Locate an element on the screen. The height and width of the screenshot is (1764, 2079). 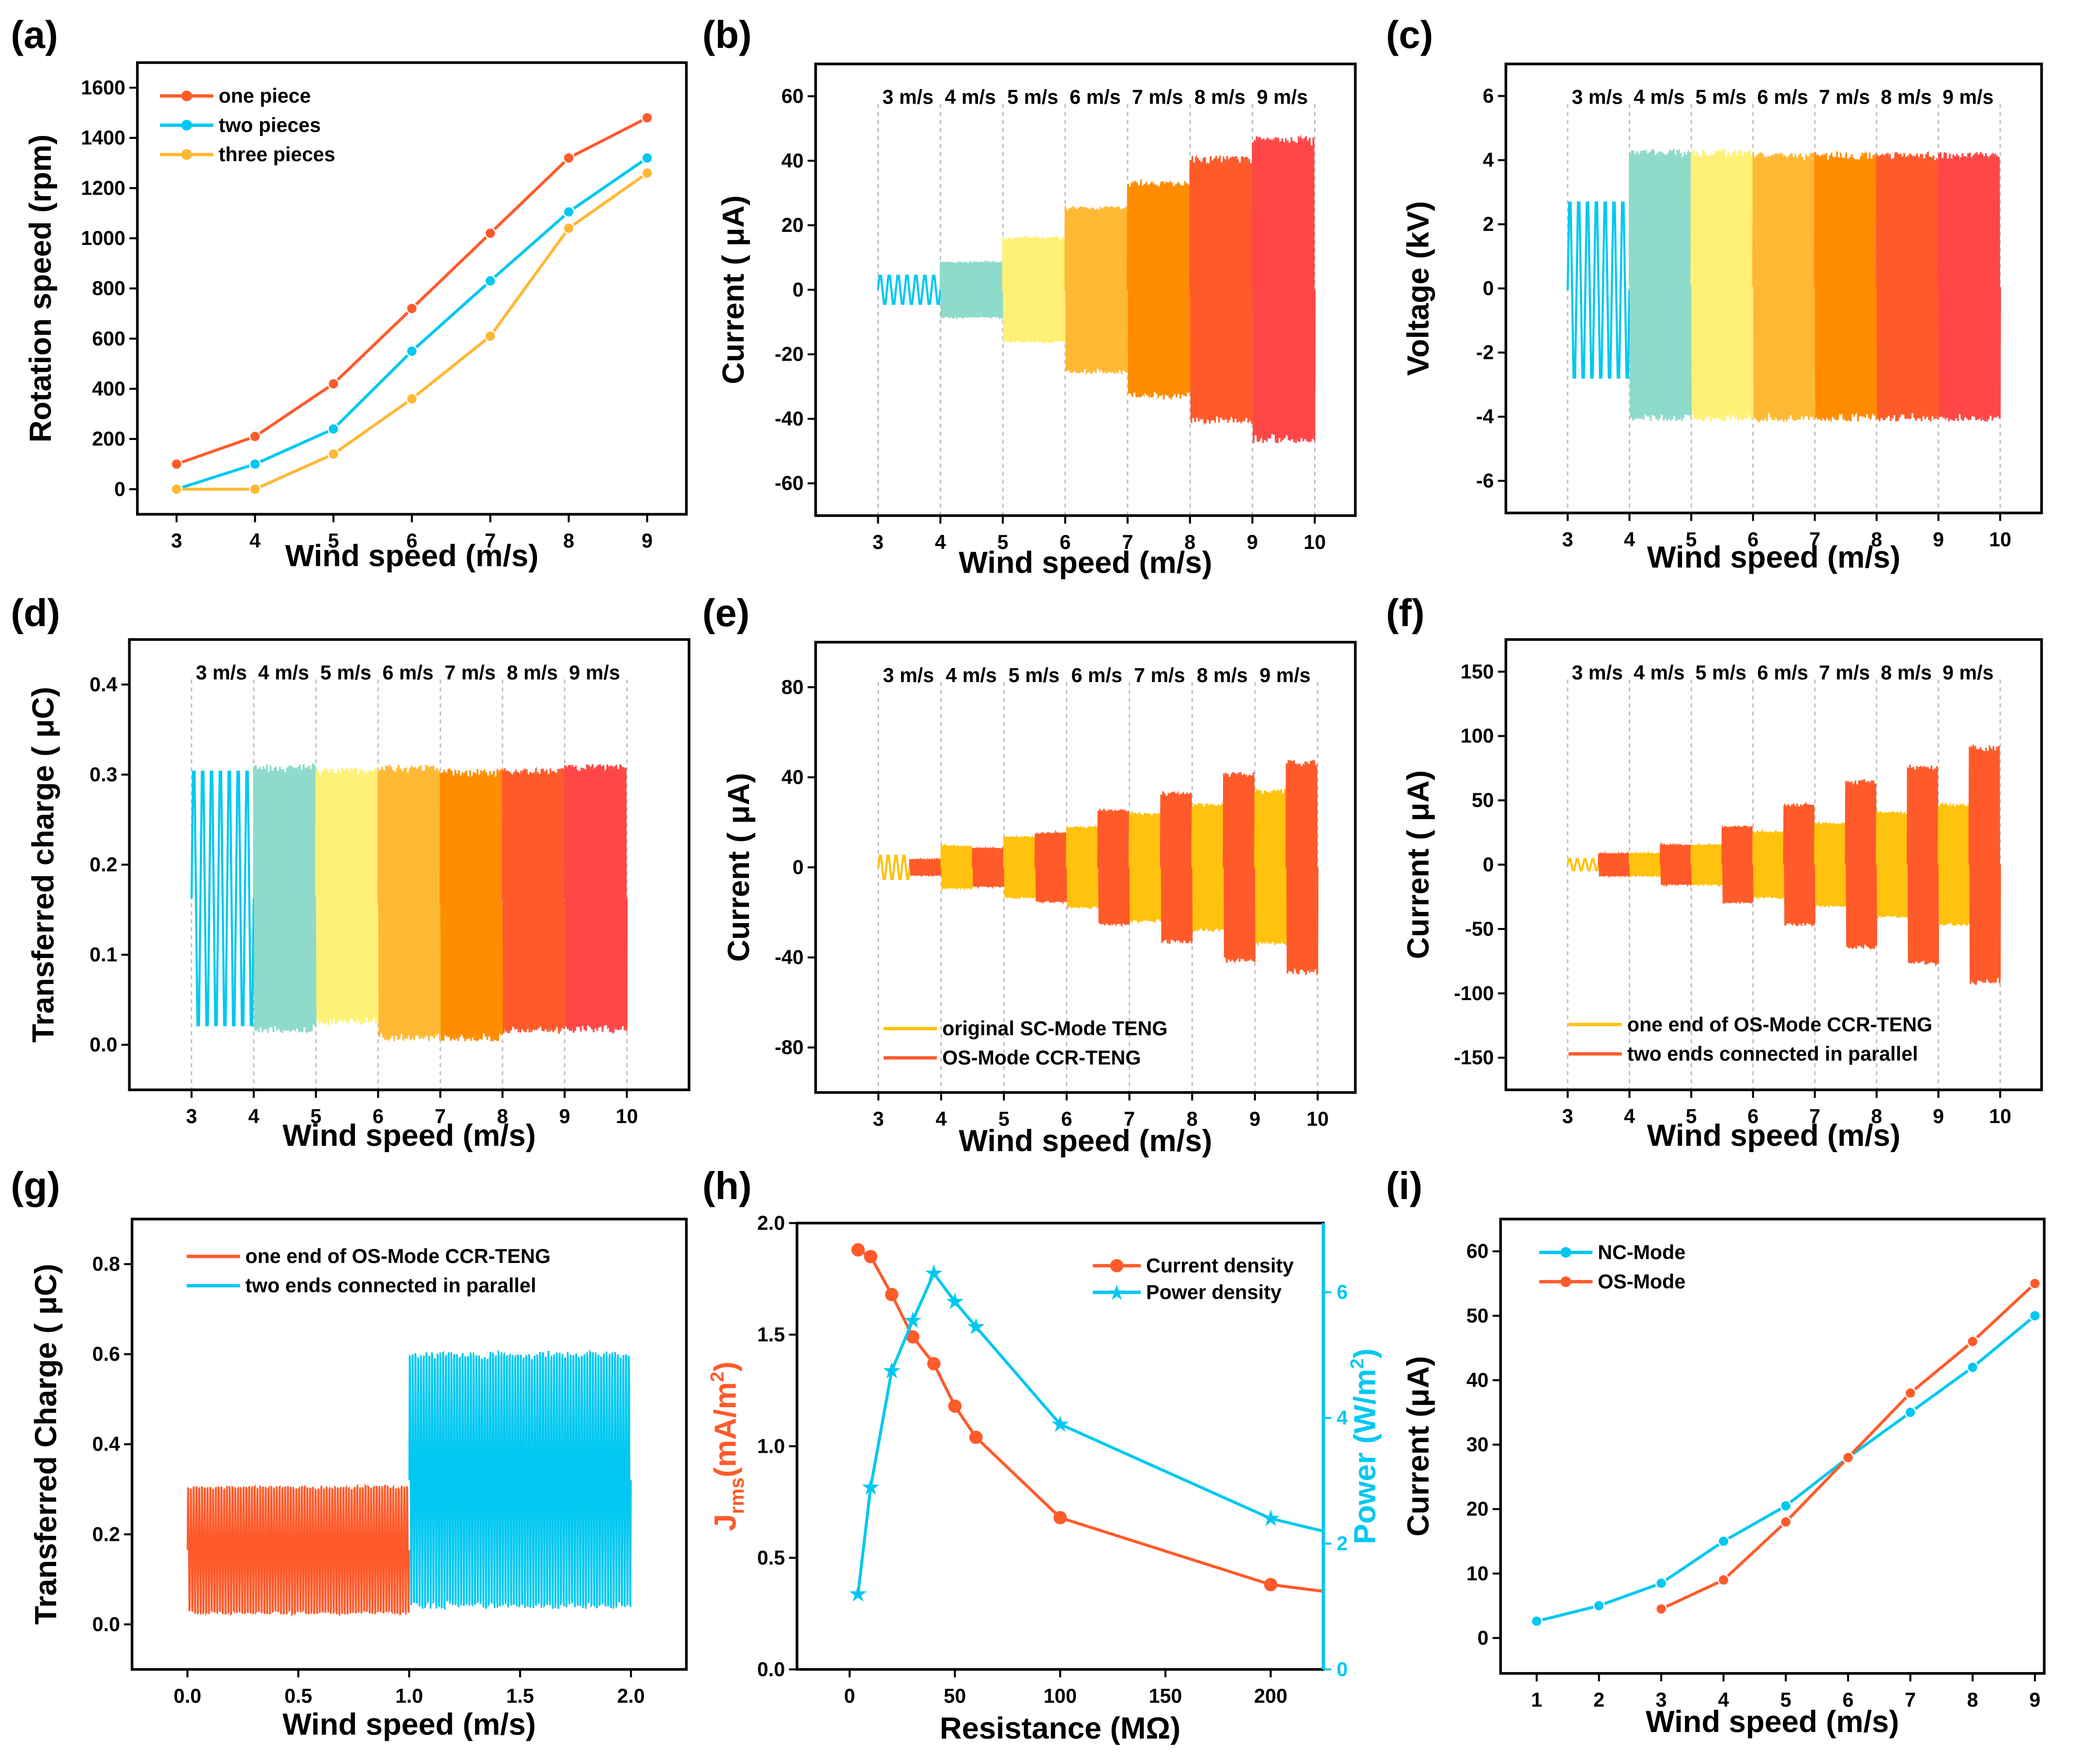
y-axis-label: Voltage (kV) is located at coordinates (1419, 288).